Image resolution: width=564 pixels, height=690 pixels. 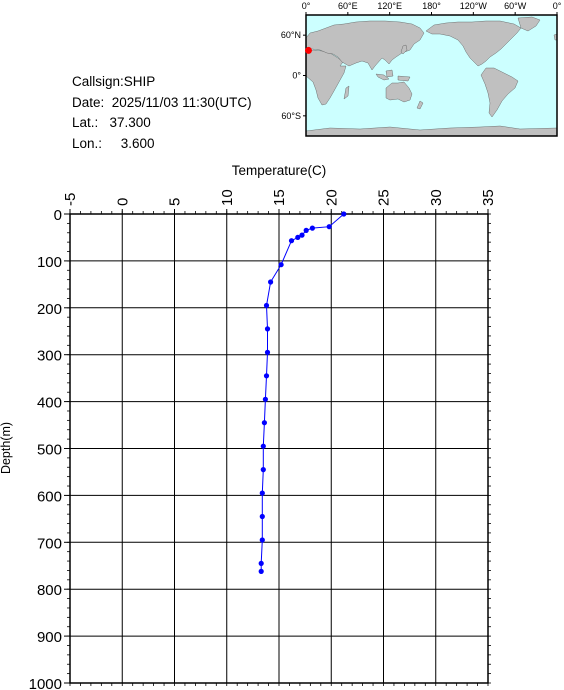 I want to click on x-axis-label: Temperature(C), so click(x=279, y=170).